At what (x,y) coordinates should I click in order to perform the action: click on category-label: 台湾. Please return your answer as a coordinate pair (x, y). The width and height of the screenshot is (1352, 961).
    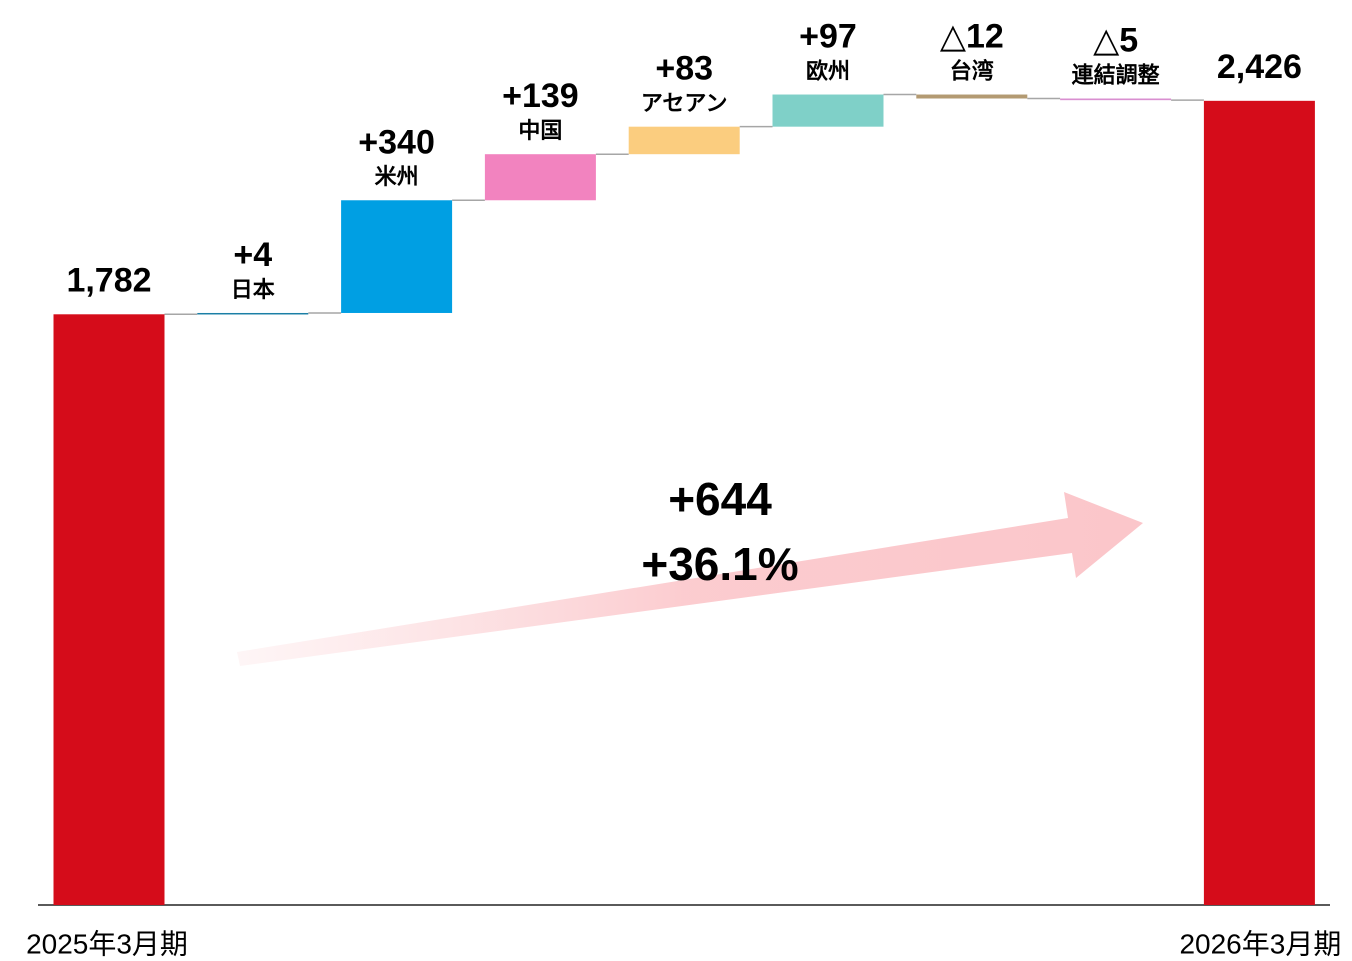
    Looking at the image, I should click on (972, 70).